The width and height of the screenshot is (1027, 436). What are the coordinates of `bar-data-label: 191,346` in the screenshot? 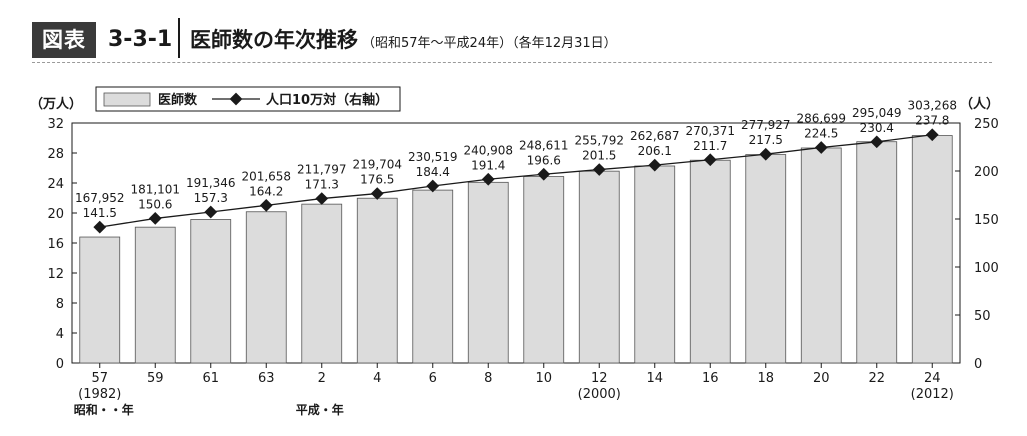 It's located at (211, 183).